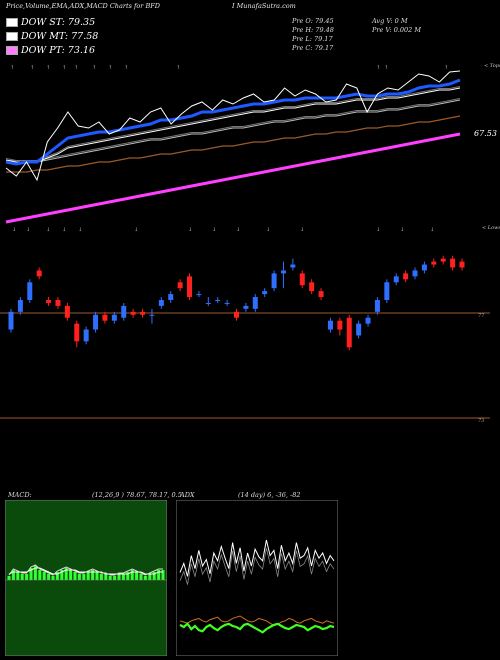  What do you see at coordinates (491, 228) in the screenshot?
I see `lows-note: < Lows` at bounding box center [491, 228].